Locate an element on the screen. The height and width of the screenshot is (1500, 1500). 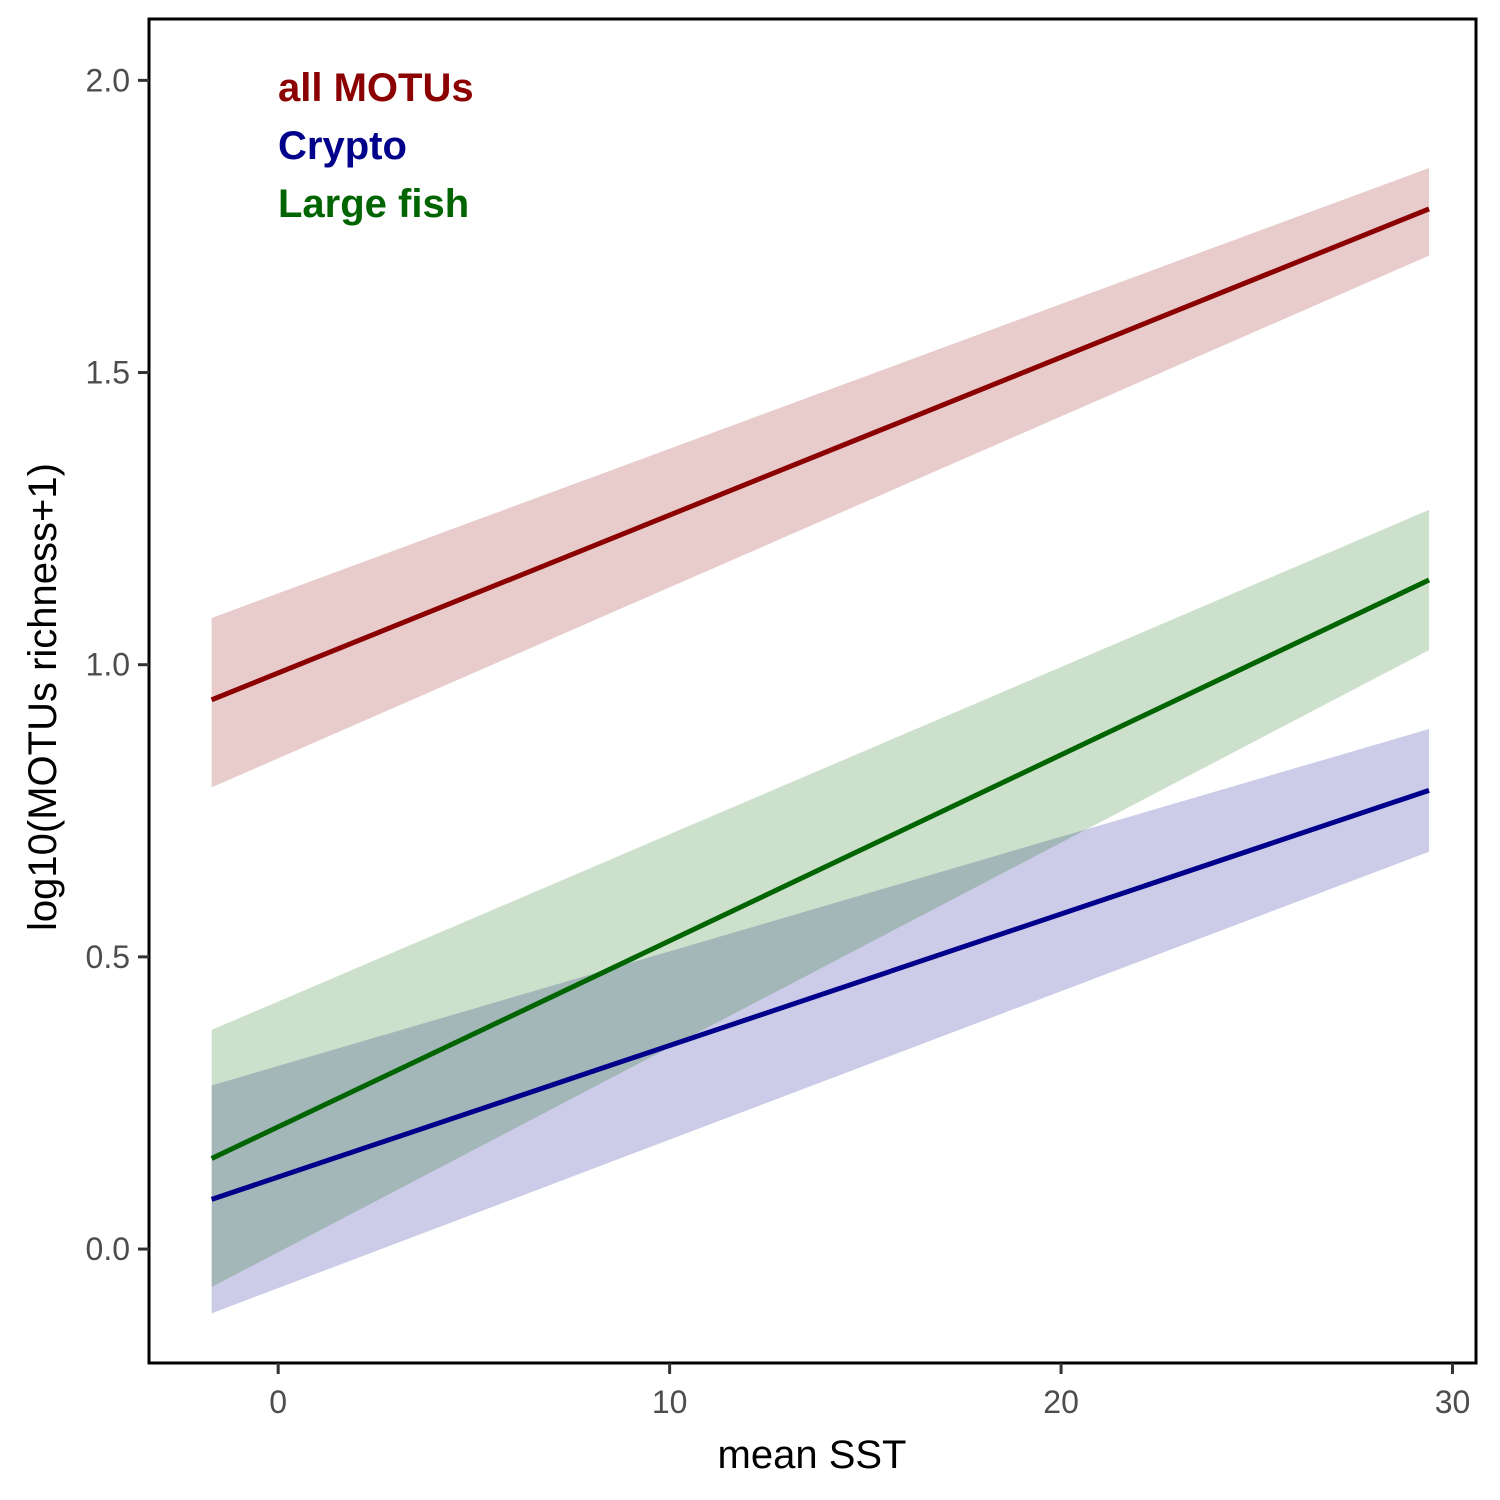
legend-label-crypto: Crypto is located at coordinates (342, 146).